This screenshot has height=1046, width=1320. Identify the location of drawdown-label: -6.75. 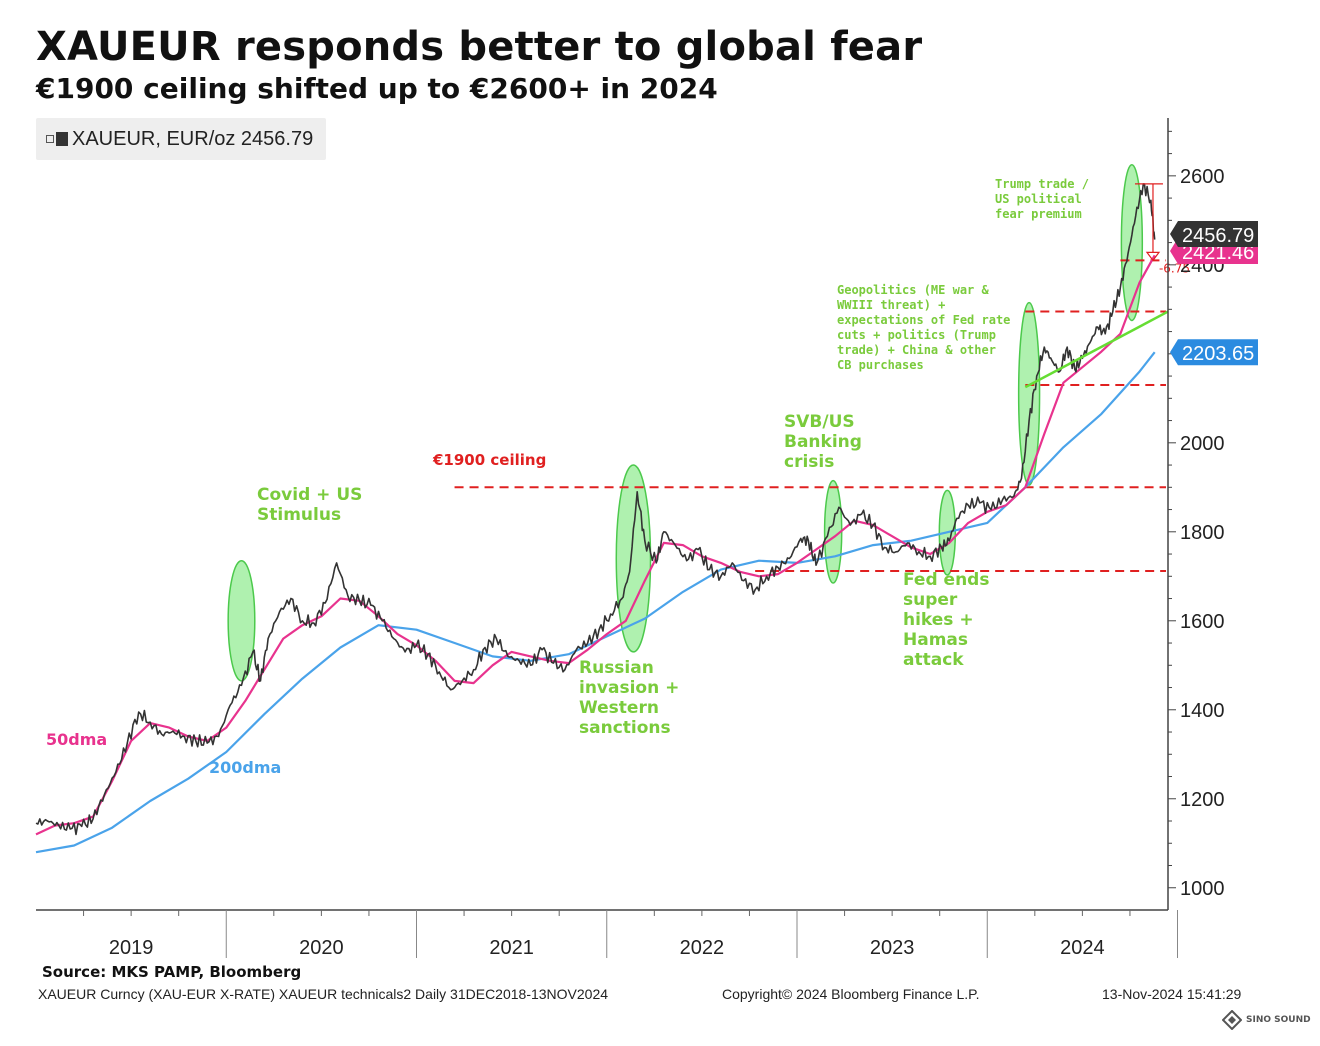
(1174, 268).